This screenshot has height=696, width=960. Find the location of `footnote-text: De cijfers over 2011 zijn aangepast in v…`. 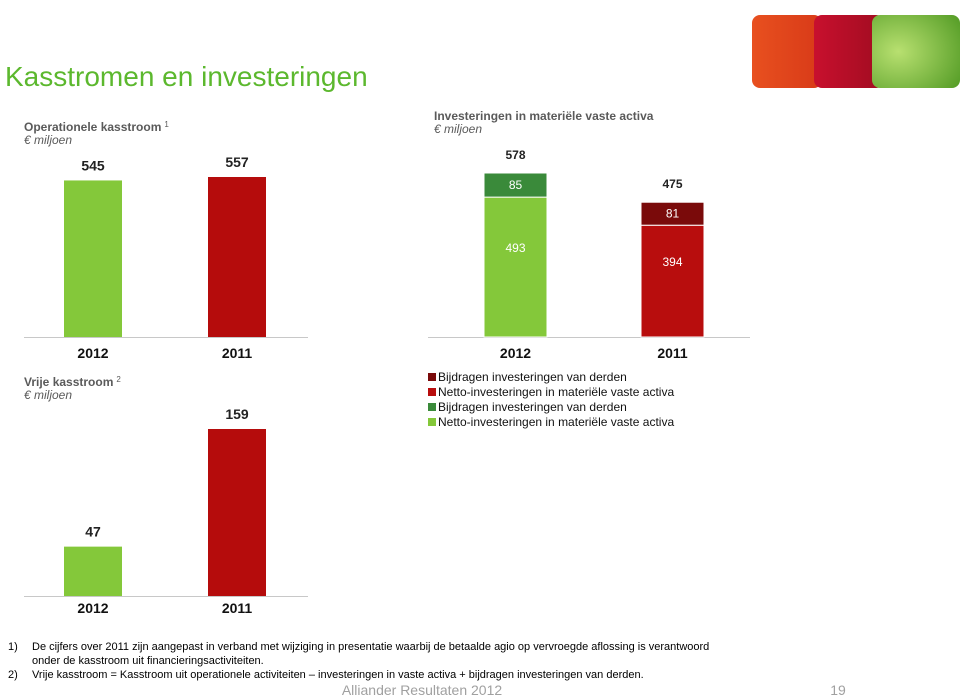

footnote-text: De cijfers over 2011 zijn aangepast in v… is located at coordinates (370, 647).